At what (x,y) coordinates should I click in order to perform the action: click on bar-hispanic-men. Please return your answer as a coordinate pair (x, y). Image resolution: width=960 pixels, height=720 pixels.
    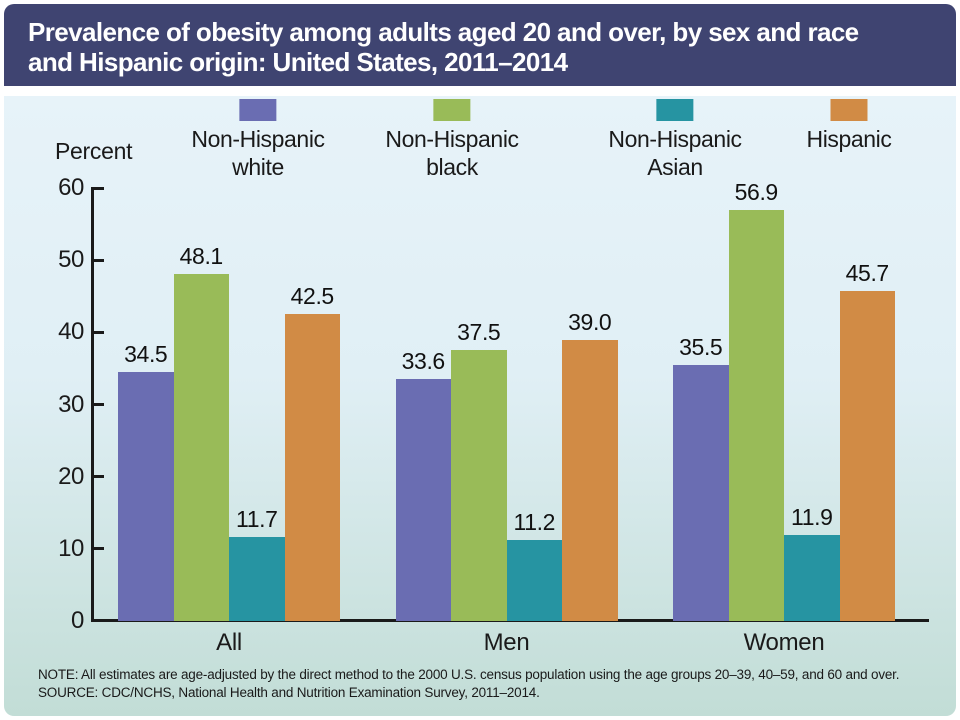
    Looking at the image, I should click on (590, 480).